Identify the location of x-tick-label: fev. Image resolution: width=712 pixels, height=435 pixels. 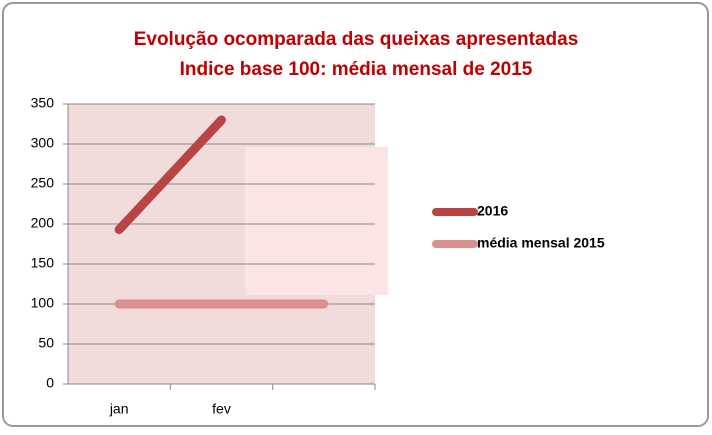
(221, 409).